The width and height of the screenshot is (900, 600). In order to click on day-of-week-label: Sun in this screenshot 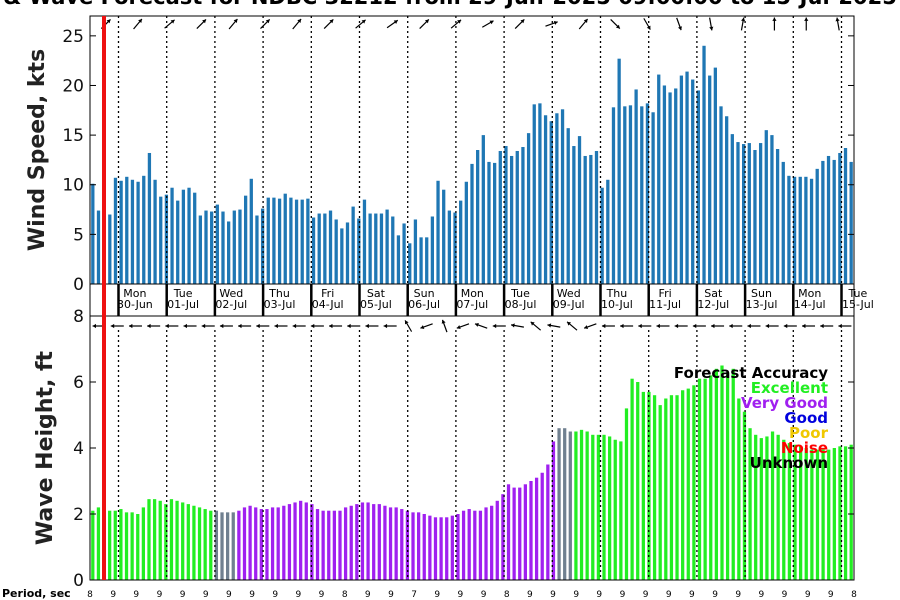, I will do `click(424, 293)`.